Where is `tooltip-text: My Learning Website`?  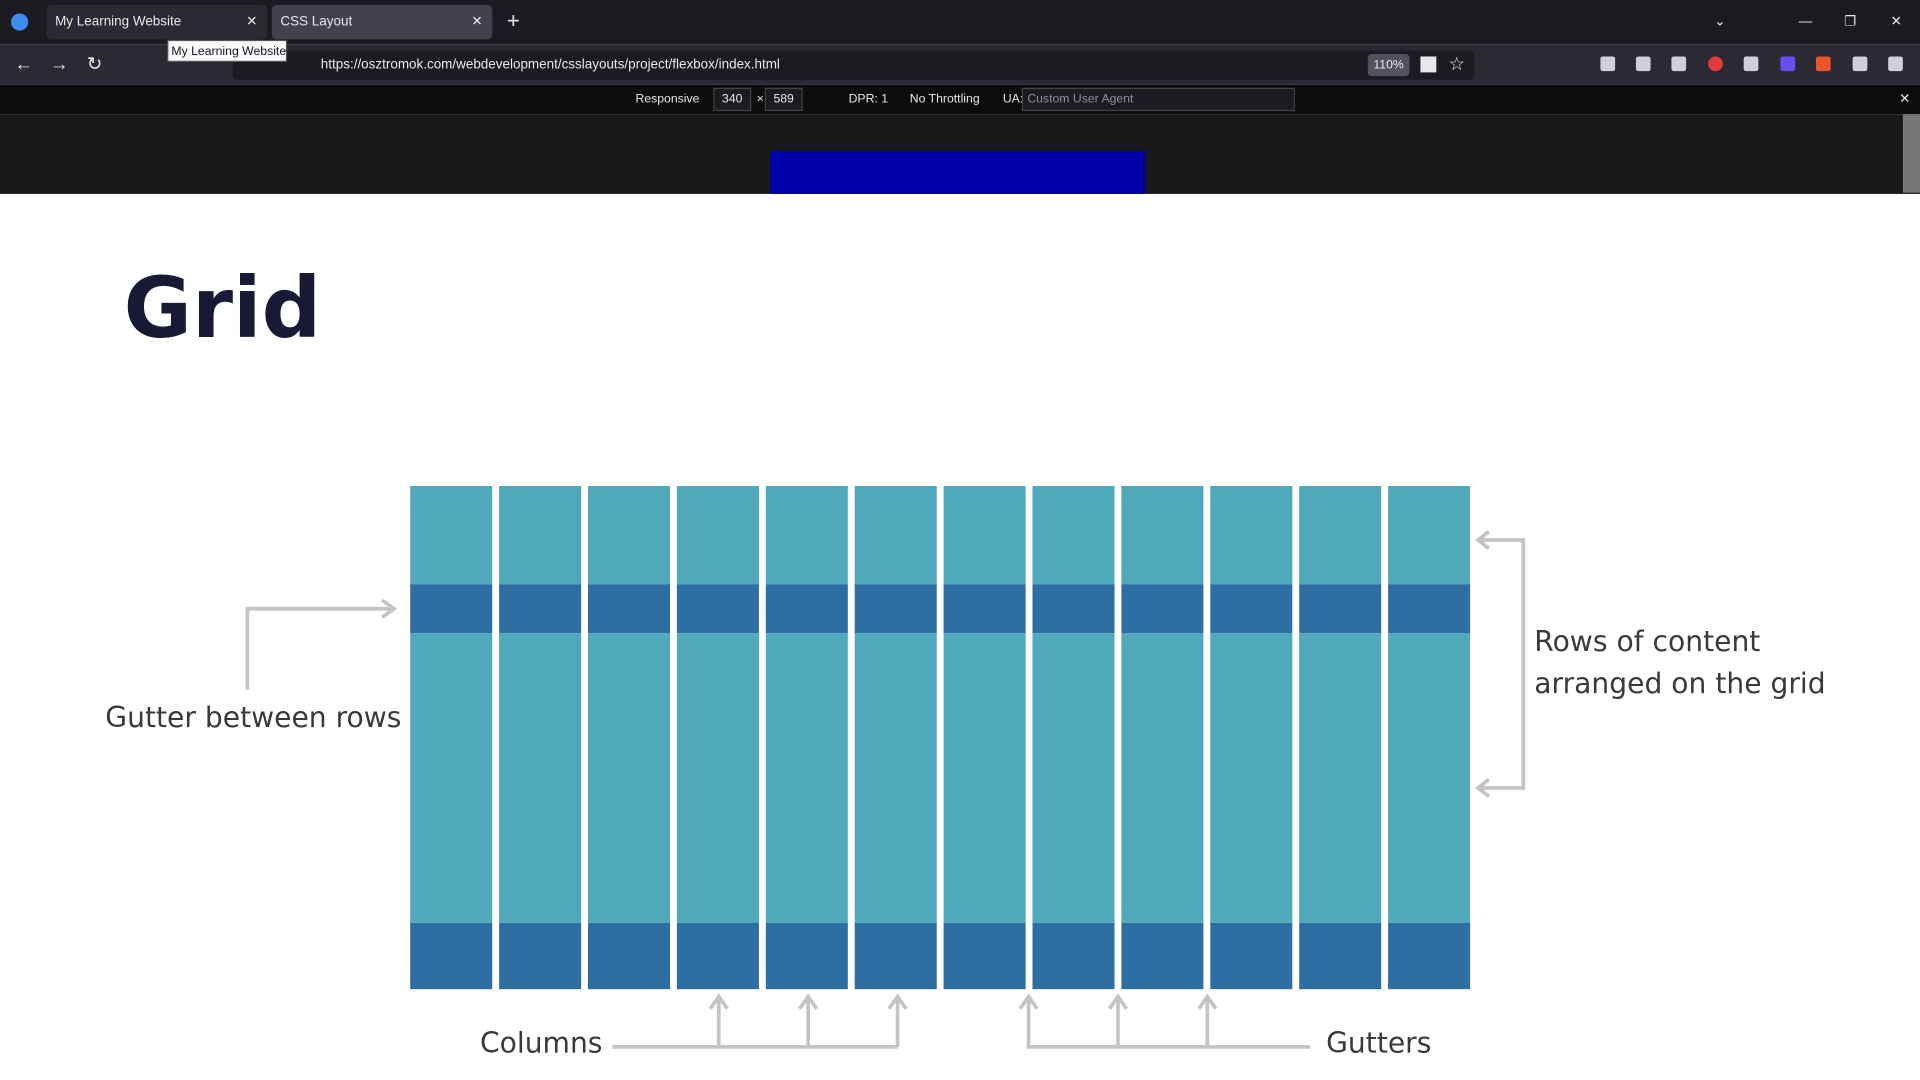
tooltip-text: My Learning Website is located at coordinates (228, 51).